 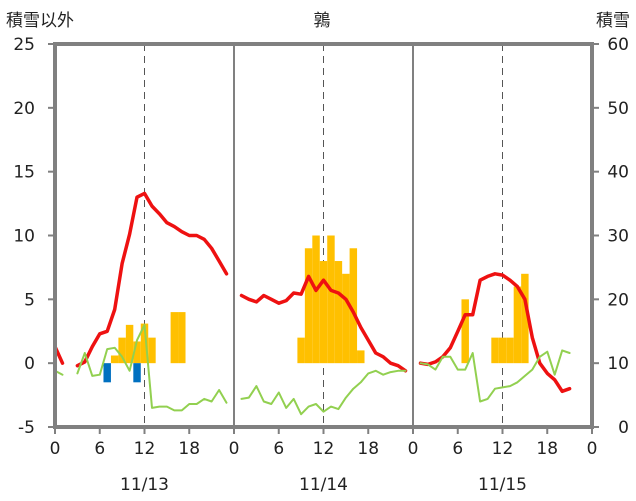 What do you see at coordinates (623, 428) in the screenshot?
I see `right-tick-label: 0` at bounding box center [623, 428].